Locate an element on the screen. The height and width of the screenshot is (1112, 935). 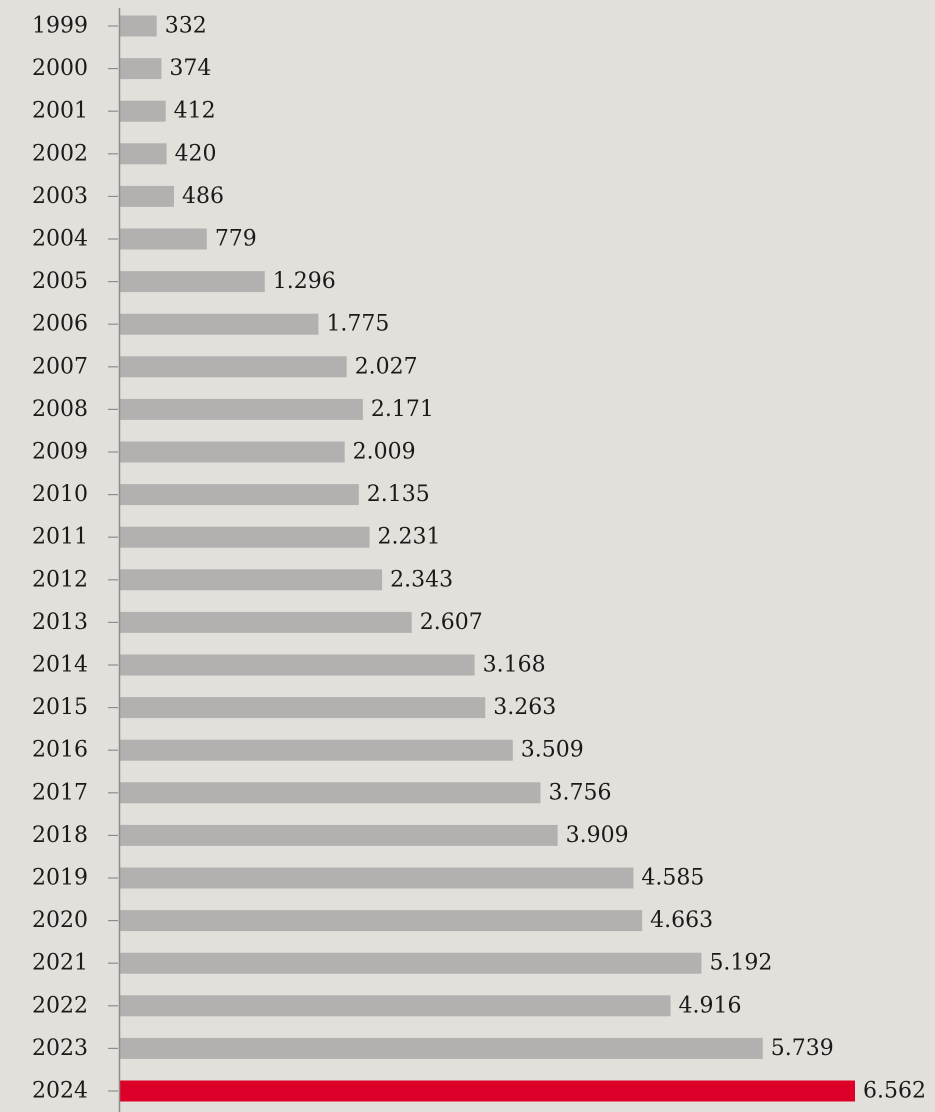
tick-group is located at coordinates (113, 558).